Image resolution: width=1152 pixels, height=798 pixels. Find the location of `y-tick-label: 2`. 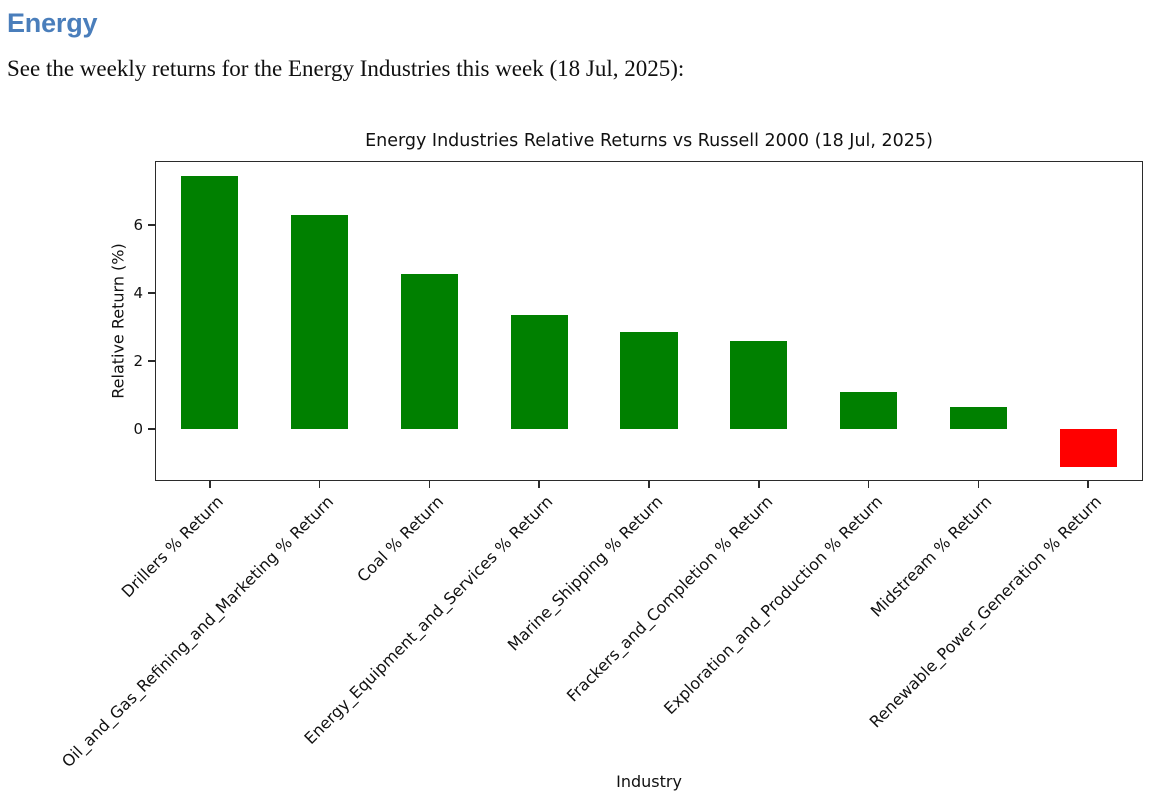

y-tick-label: 2 is located at coordinates (138, 361).